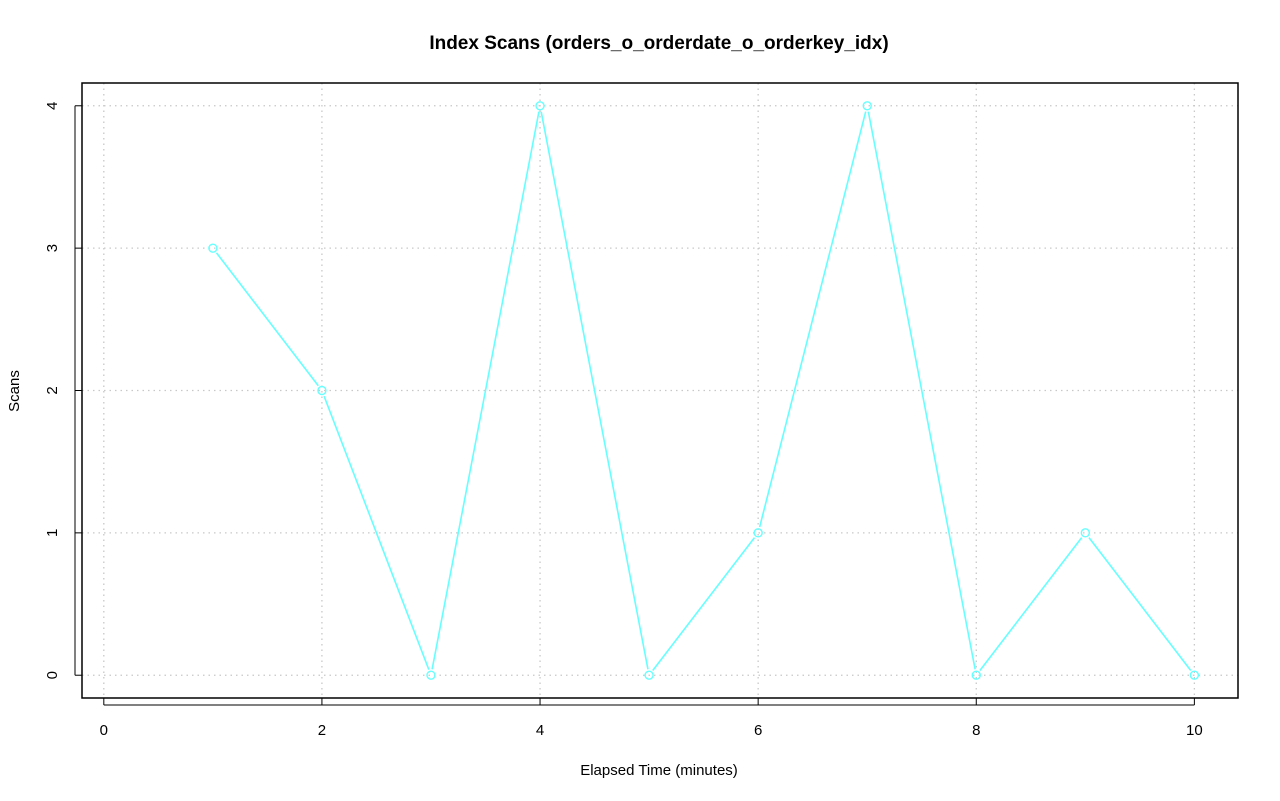 The height and width of the screenshot is (801, 1280). What do you see at coordinates (52, 106) in the screenshot?
I see `y-tick-label: 4` at bounding box center [52, 106].